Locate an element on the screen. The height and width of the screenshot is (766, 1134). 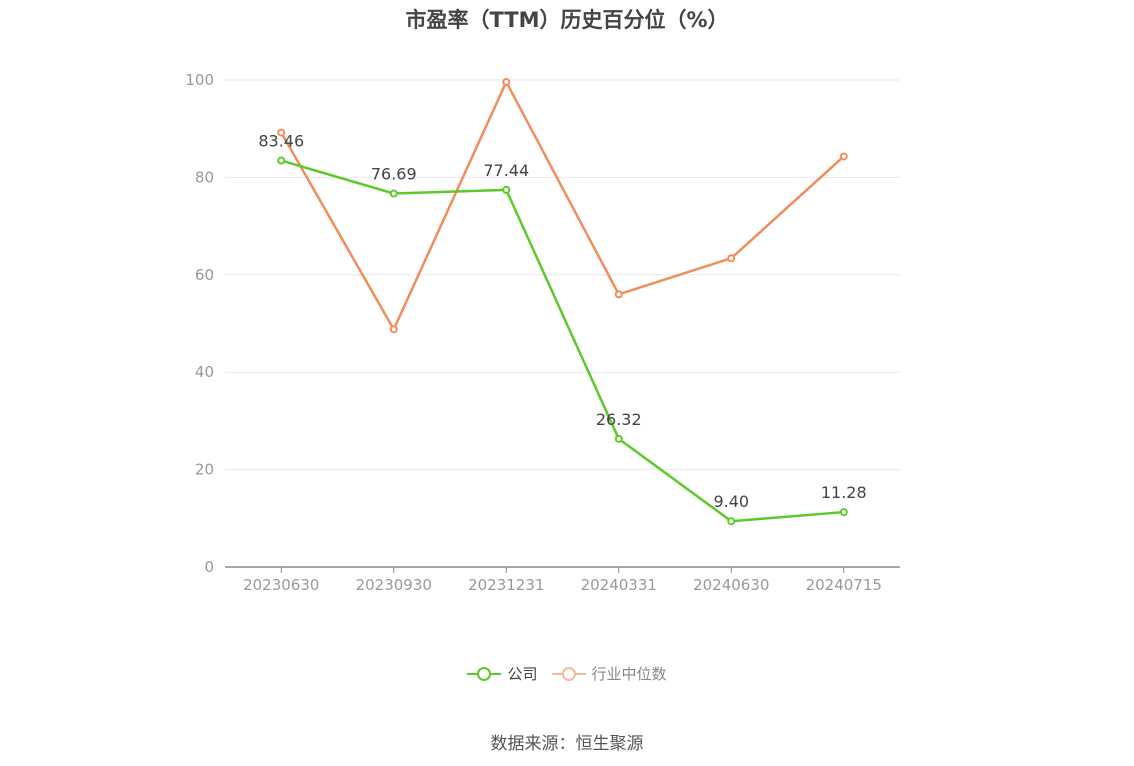
legend-industry-label: 行业中位数 is located at coordinates (629, 674).